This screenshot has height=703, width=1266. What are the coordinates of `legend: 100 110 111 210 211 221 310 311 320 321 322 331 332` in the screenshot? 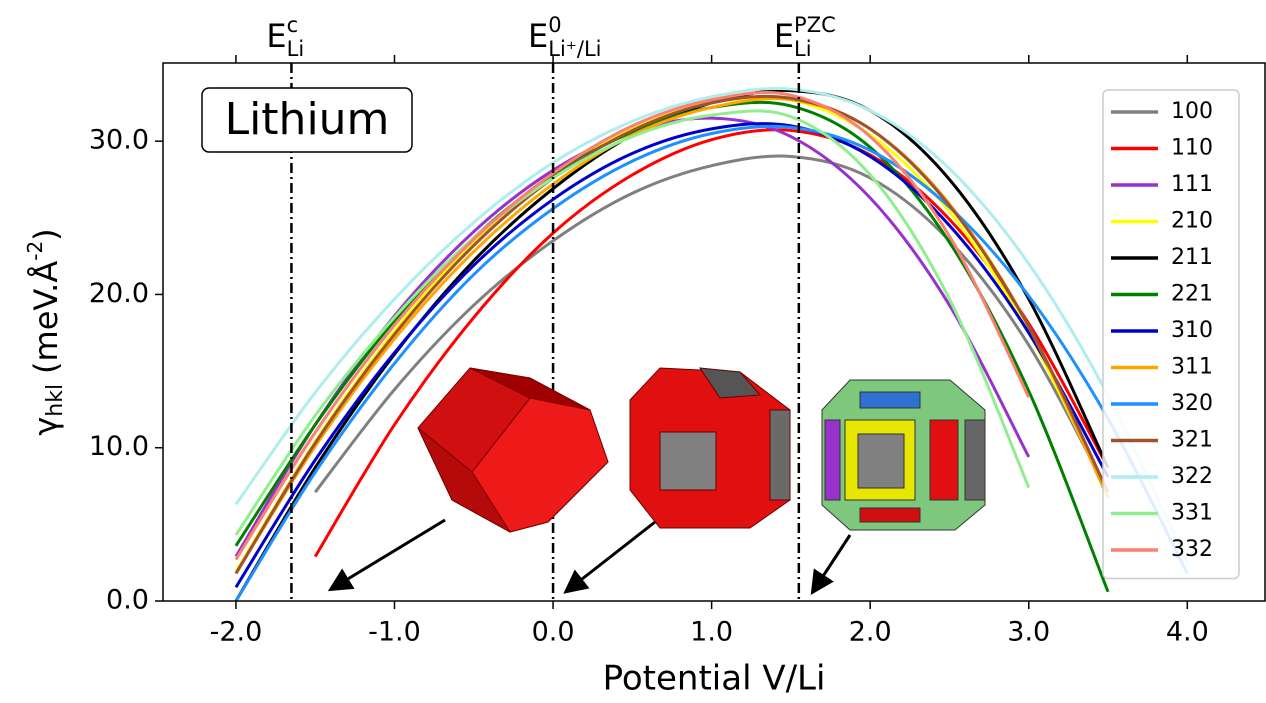 It's located at (1171, 334).